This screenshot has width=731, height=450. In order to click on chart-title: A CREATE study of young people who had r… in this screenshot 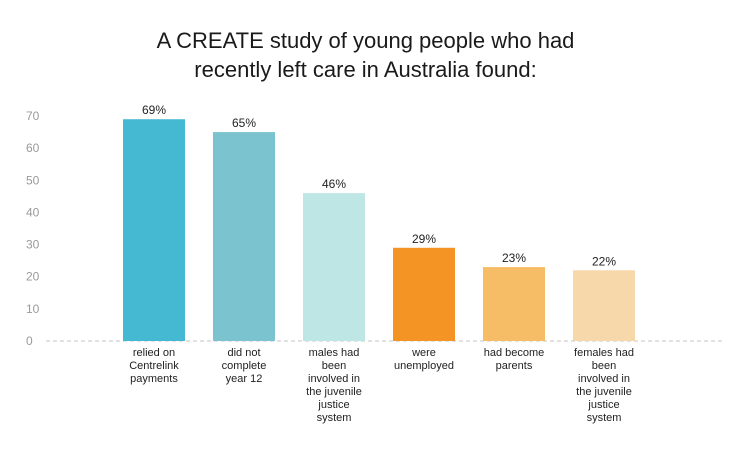, I will do `click(365, 55)`.